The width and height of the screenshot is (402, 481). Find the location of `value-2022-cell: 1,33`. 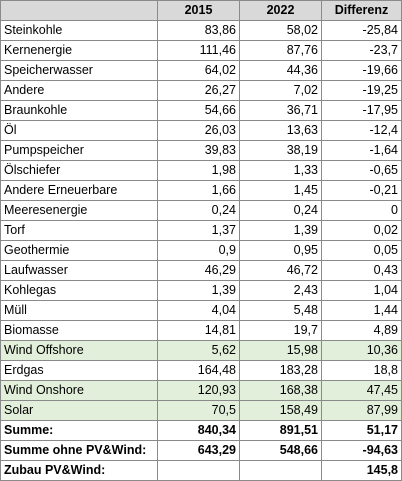

value-2022-cell: 1,33 is located at coordinates (280, 170).